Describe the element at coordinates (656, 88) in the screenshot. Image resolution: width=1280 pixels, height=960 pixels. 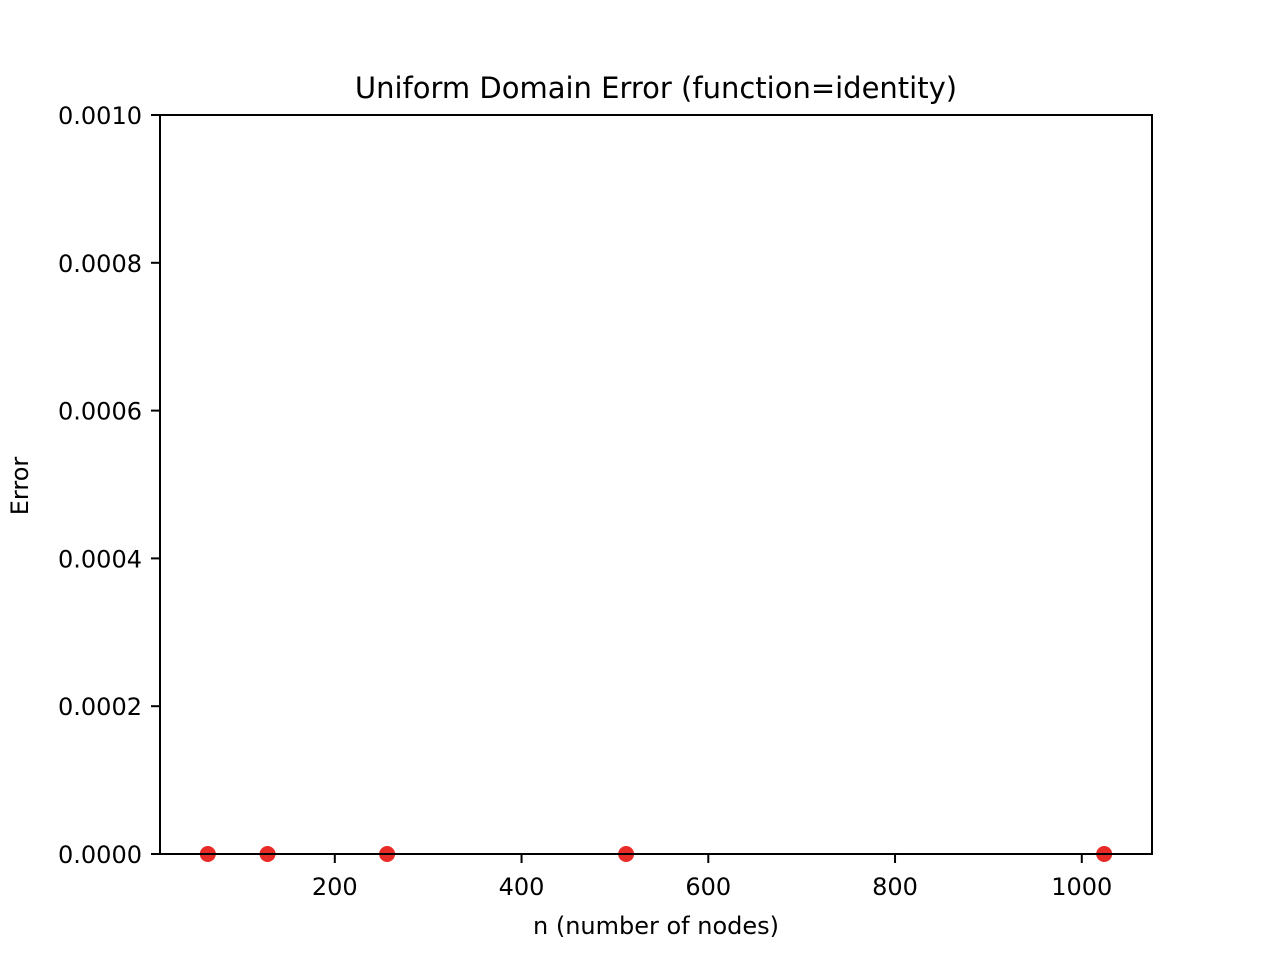
I see `chart-title: Uniform Domain Error (function=identity)` at that location.